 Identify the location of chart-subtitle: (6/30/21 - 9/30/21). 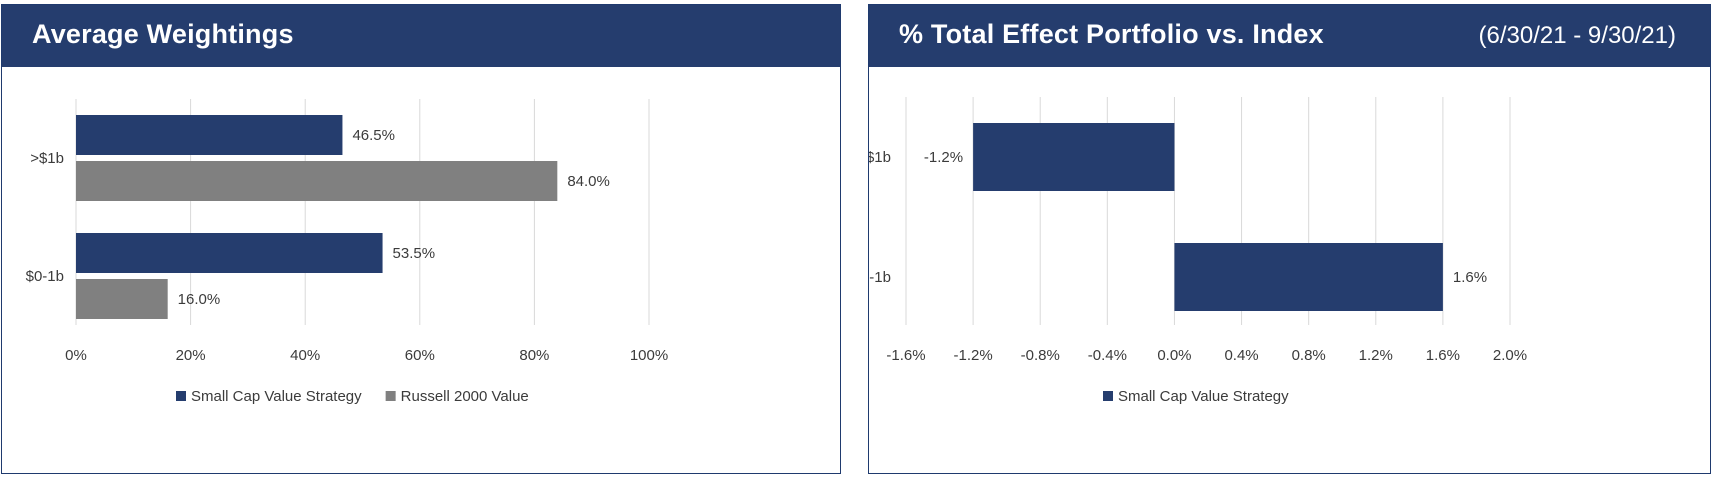
(1577, 35).